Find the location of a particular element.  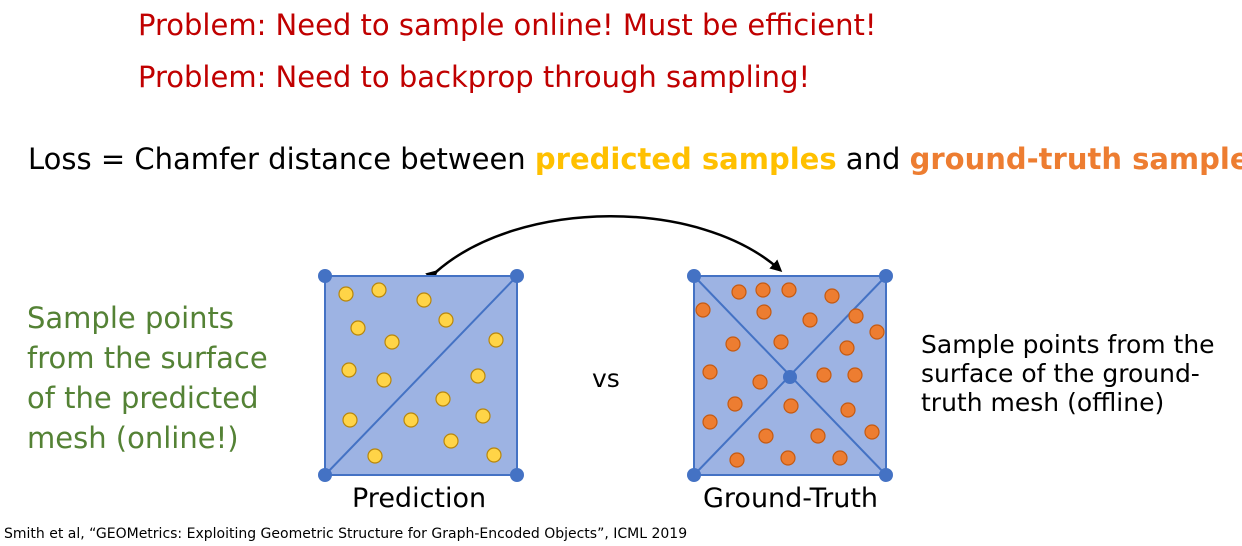

ground-truth-sample-points is located at coordinates (790, 375).